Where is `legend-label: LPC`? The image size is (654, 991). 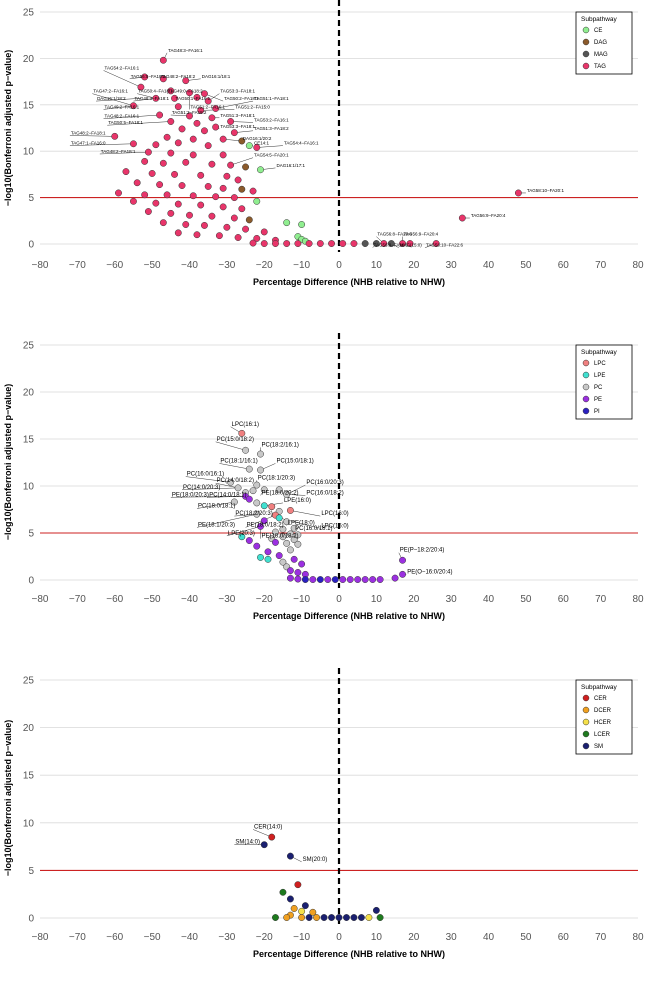 legend-label: LPC is located at coordinates (600, 364).